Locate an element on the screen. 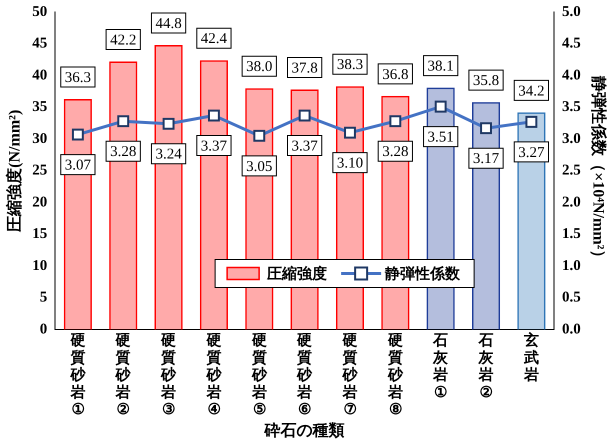  data-label: 38.3 is located at coordinates (350, 65).